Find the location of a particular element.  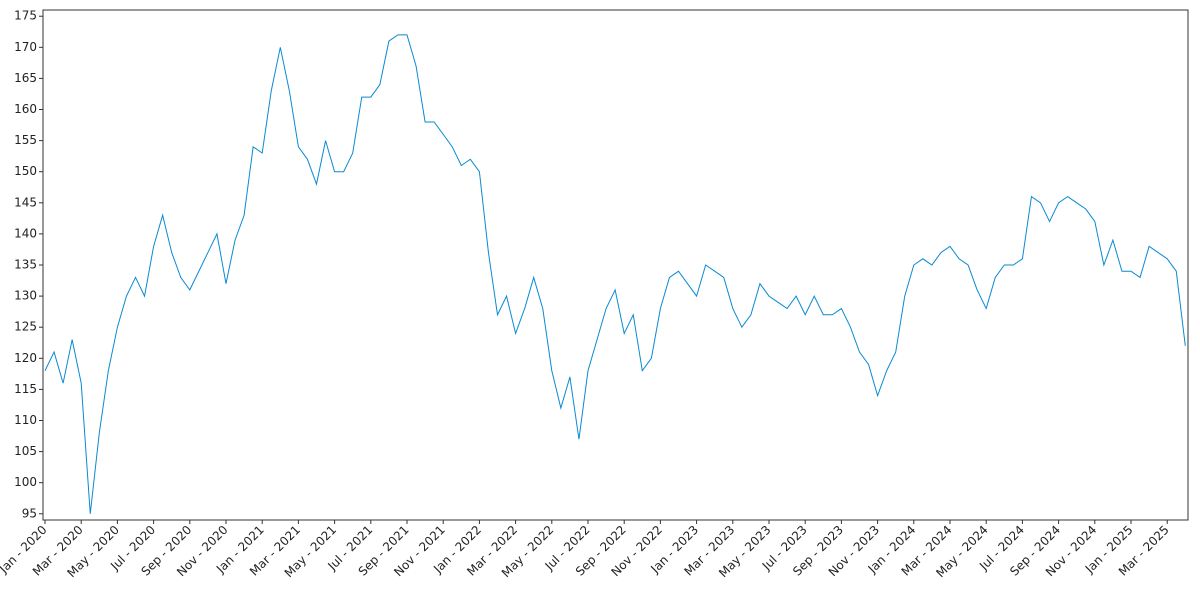

y-tick-label: 160 is located at coordinates (25, 109).